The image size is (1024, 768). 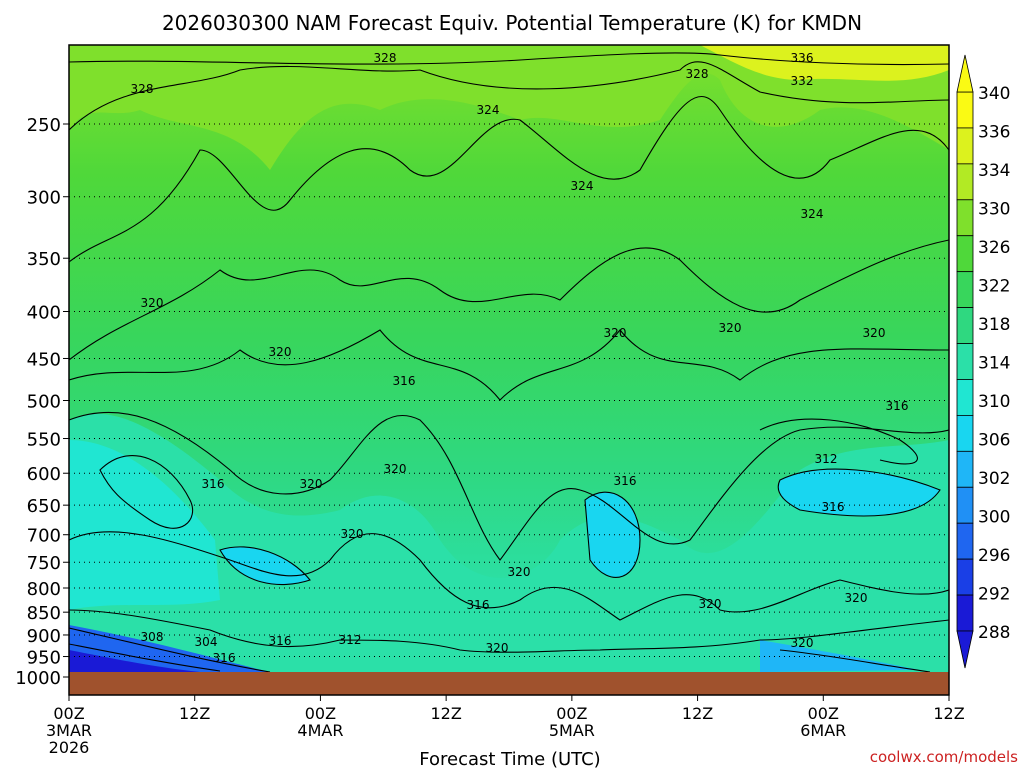 I want to click on colorbar-tick-label: 322, so click(x=994, y=287).